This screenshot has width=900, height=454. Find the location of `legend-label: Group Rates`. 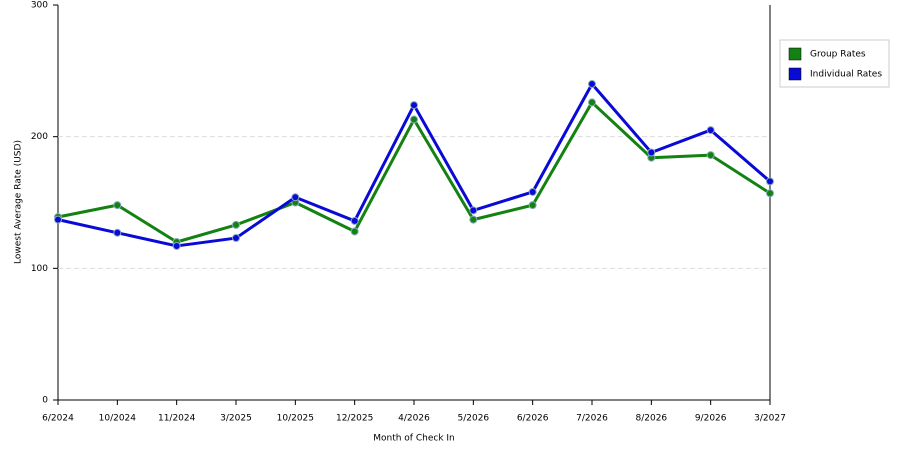

legend-label: Group Rates is located at coordinates (838, 55).